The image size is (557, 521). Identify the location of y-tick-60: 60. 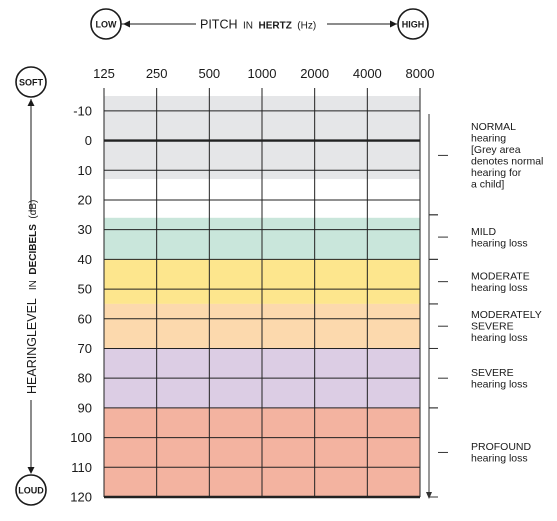
(85, 318).